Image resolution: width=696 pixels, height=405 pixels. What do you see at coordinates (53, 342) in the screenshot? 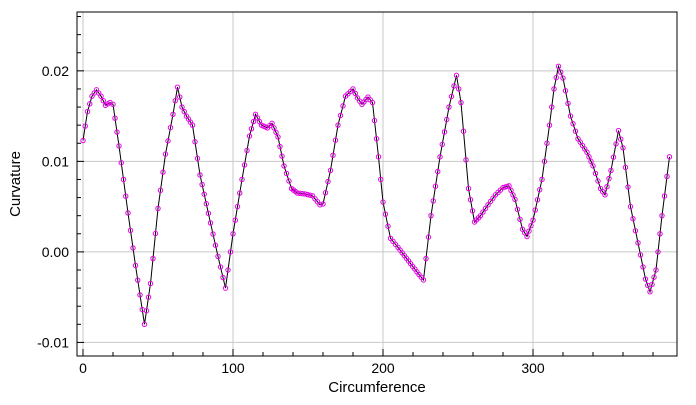
I see `y-tick-label: -0.01` at bounding box center [53, 342].